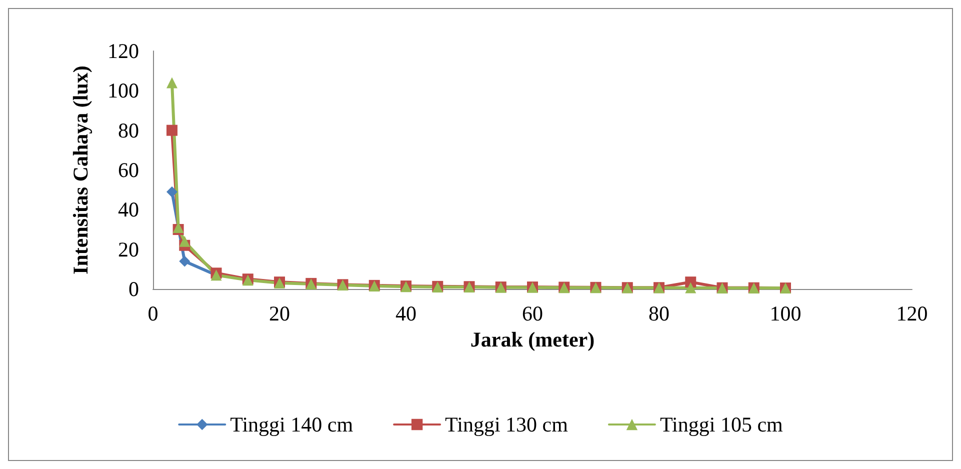 The image size is (961, 469). What do you see at coordinates (912, 314) in the screenshot?
I see `x-tick-label: 120` at bounding box center [912, 314].